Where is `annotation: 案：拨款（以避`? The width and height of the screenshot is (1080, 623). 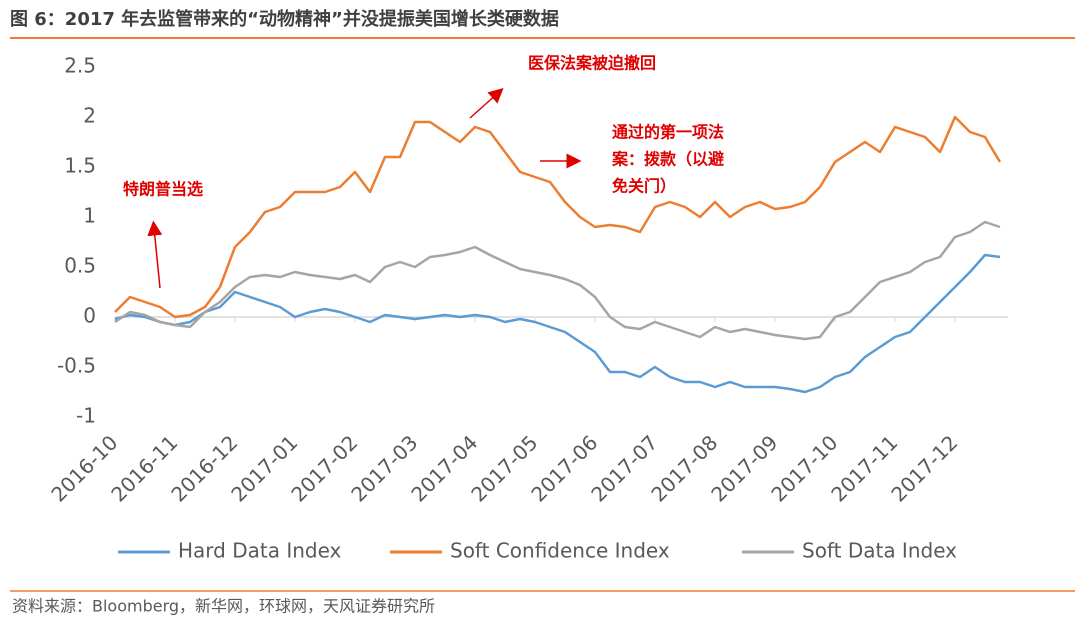 annotation: 案：拨款（以避 is located at coordinates (667, 159).